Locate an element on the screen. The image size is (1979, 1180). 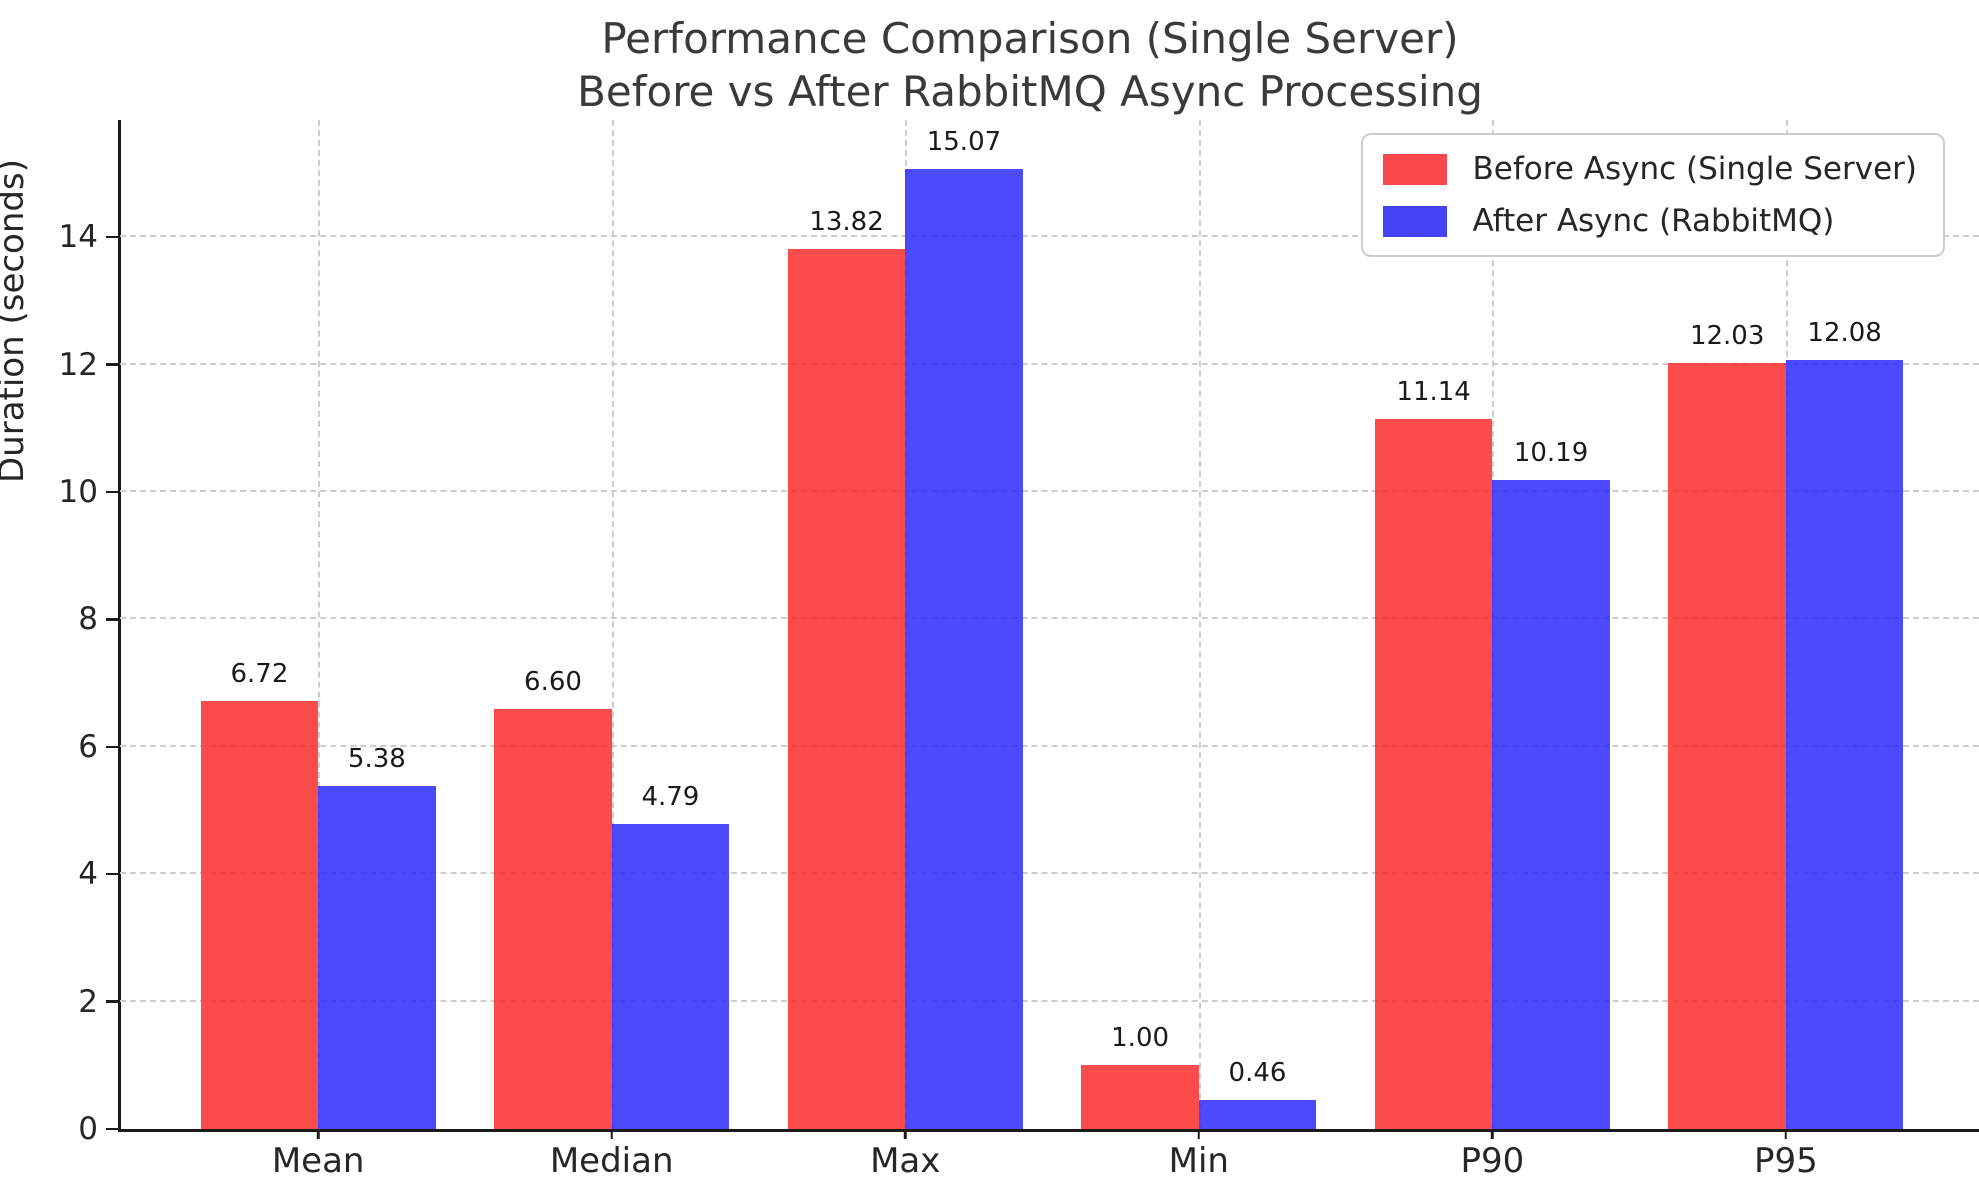
xtick-mark-max is located at coordinates (905, 1134).